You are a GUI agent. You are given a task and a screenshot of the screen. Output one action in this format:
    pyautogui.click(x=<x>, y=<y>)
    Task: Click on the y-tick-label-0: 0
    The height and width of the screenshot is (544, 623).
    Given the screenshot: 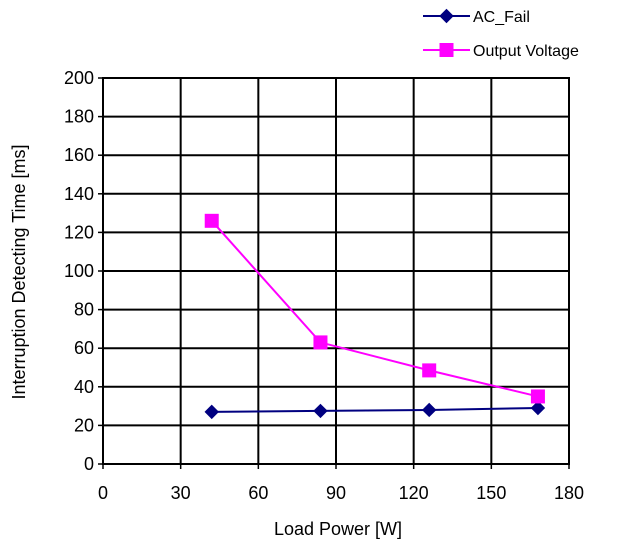 What is the action you would take?
    pyautogui.click(x=89, y=464)
    